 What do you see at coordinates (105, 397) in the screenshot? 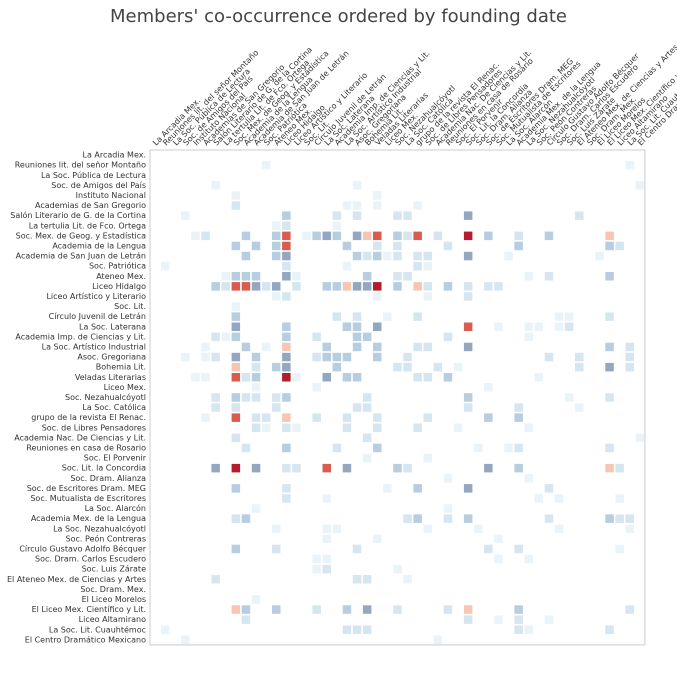
I see `row-label: Soc. Nezahualcóyotl` at bounding box center [105, 397].